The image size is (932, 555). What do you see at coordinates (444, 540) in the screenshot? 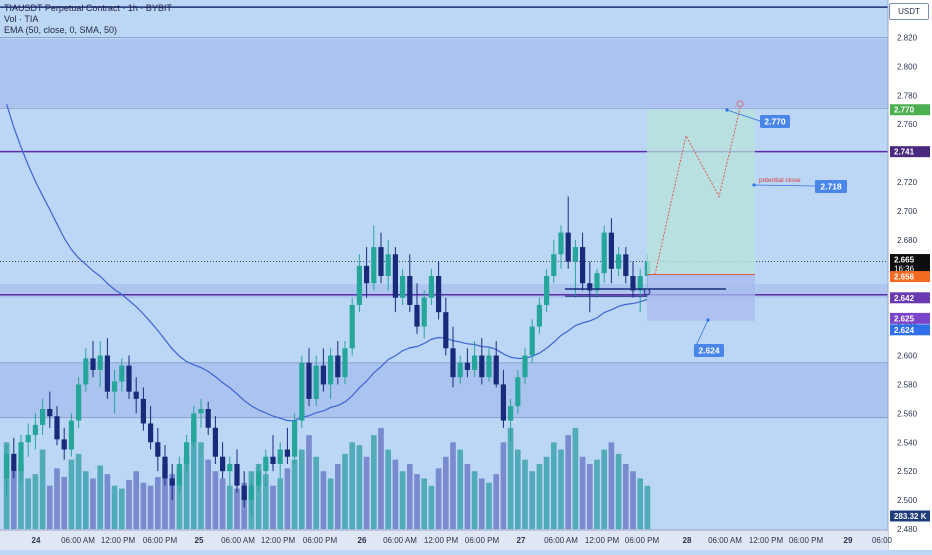
I see `time-scale` at bounding box center [444, 540].